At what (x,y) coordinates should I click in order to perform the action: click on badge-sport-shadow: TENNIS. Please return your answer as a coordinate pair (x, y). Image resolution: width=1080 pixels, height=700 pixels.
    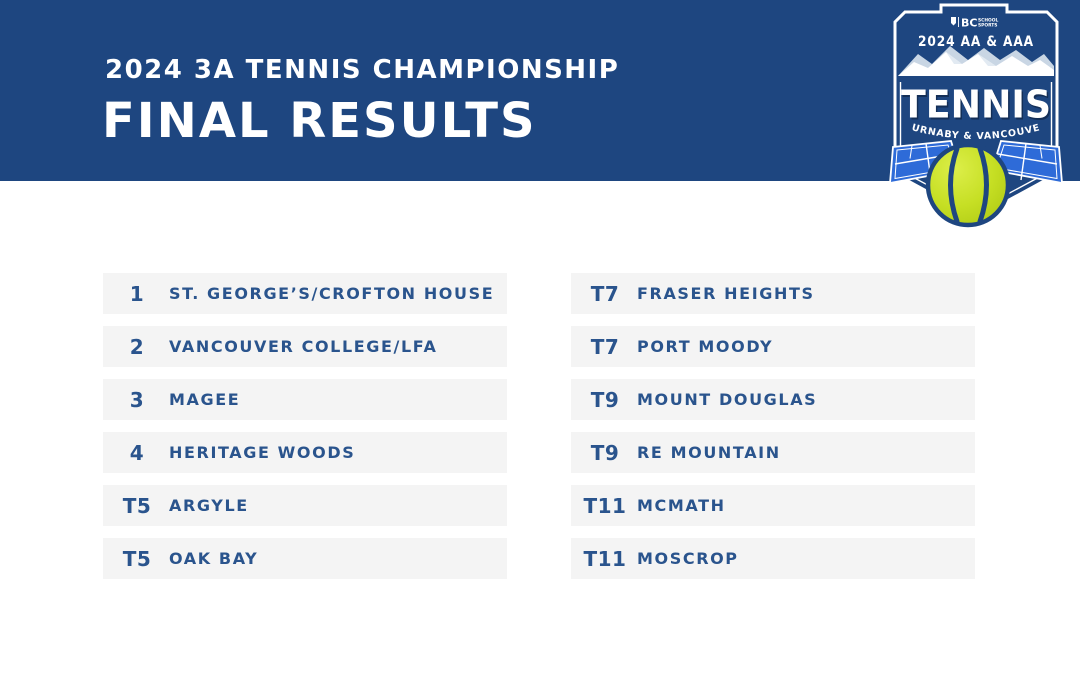
    Looking at the image, I should click on (978, 107).